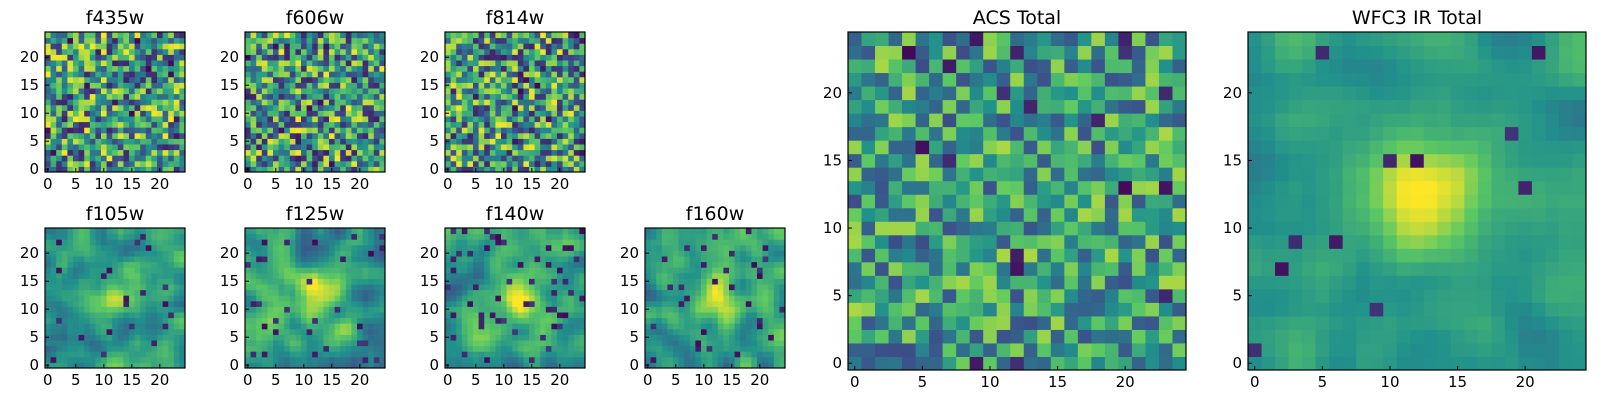  I want to click on panel-title: f125w, so click(315, 214).